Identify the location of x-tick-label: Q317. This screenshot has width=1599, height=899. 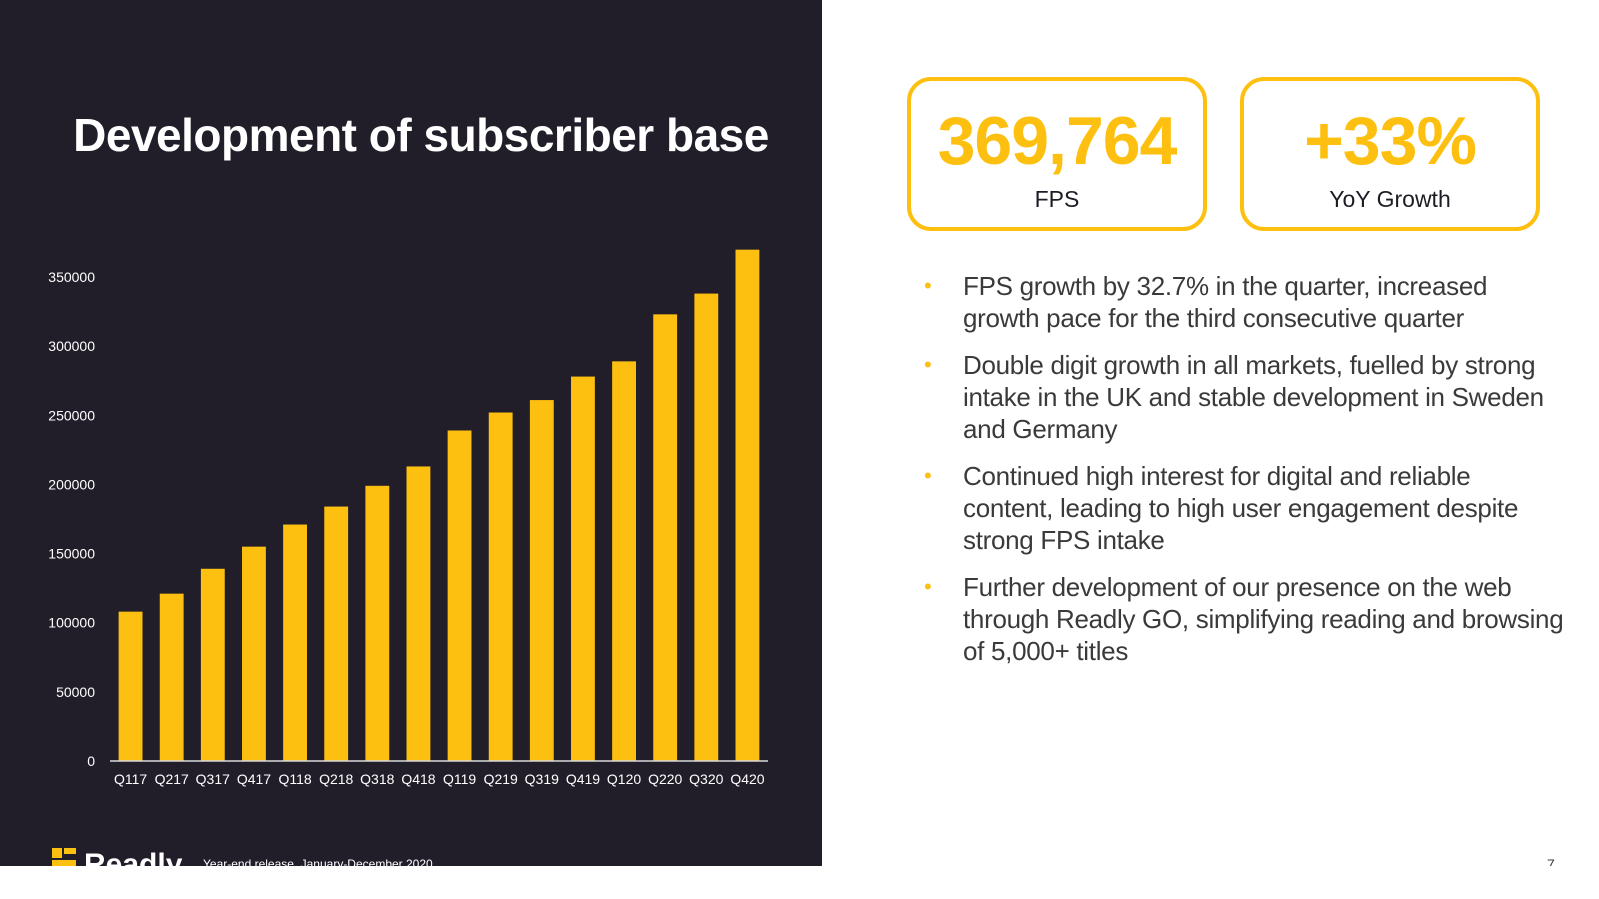
(213, 779).